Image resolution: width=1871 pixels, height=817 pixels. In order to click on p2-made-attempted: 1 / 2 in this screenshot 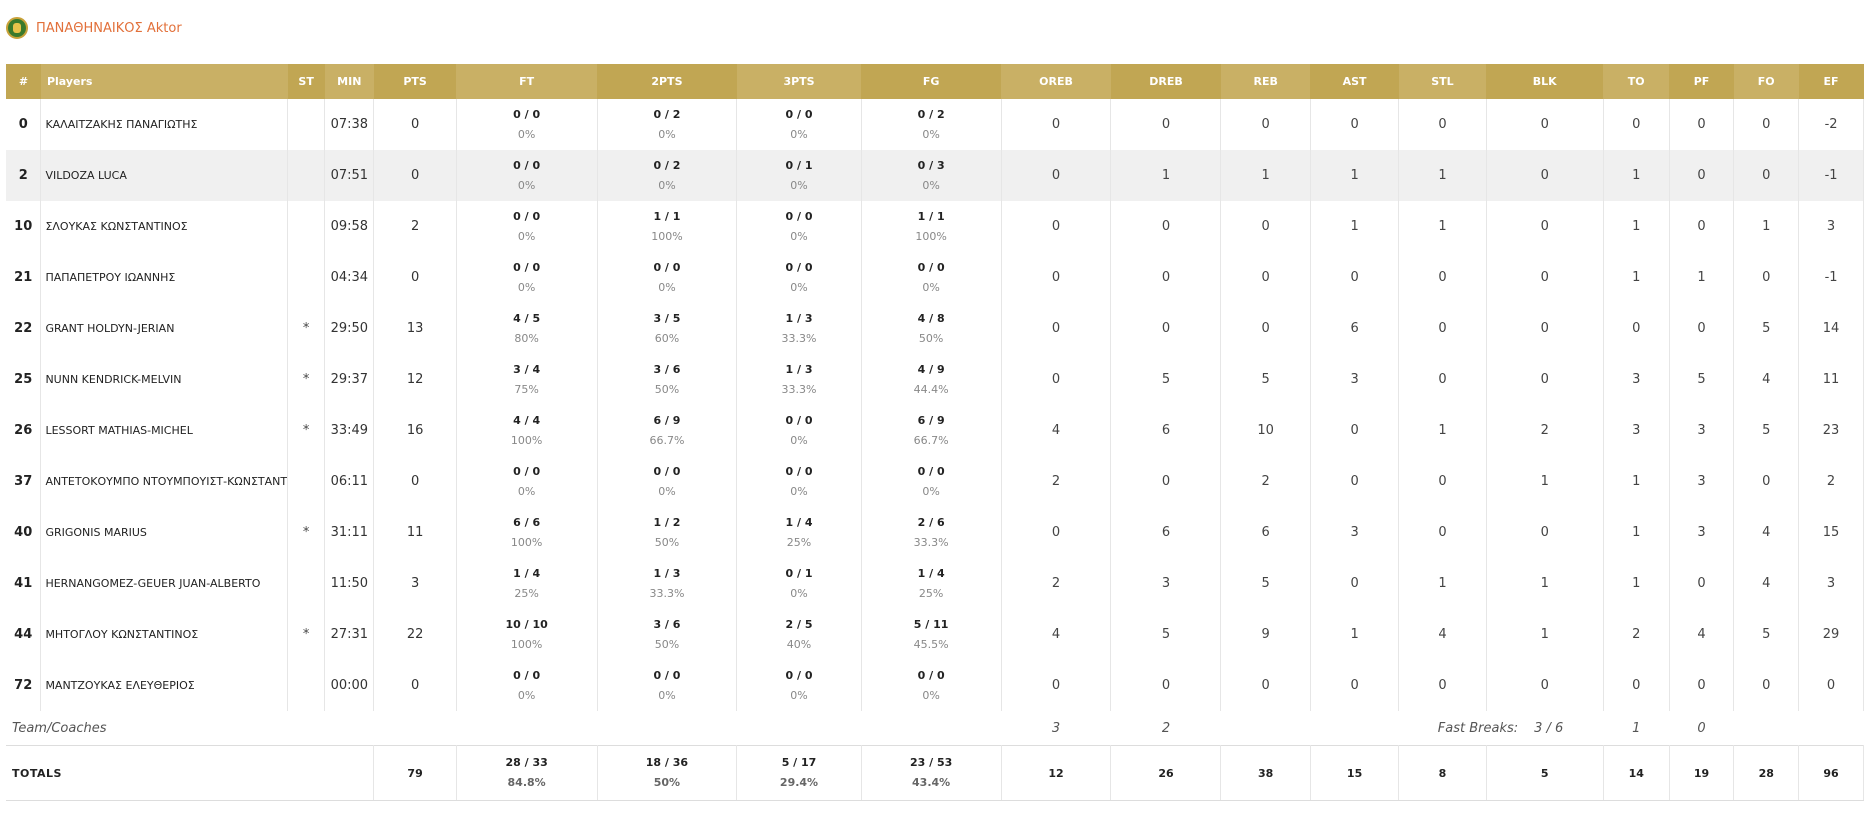, I will do `click(667, 522)`.